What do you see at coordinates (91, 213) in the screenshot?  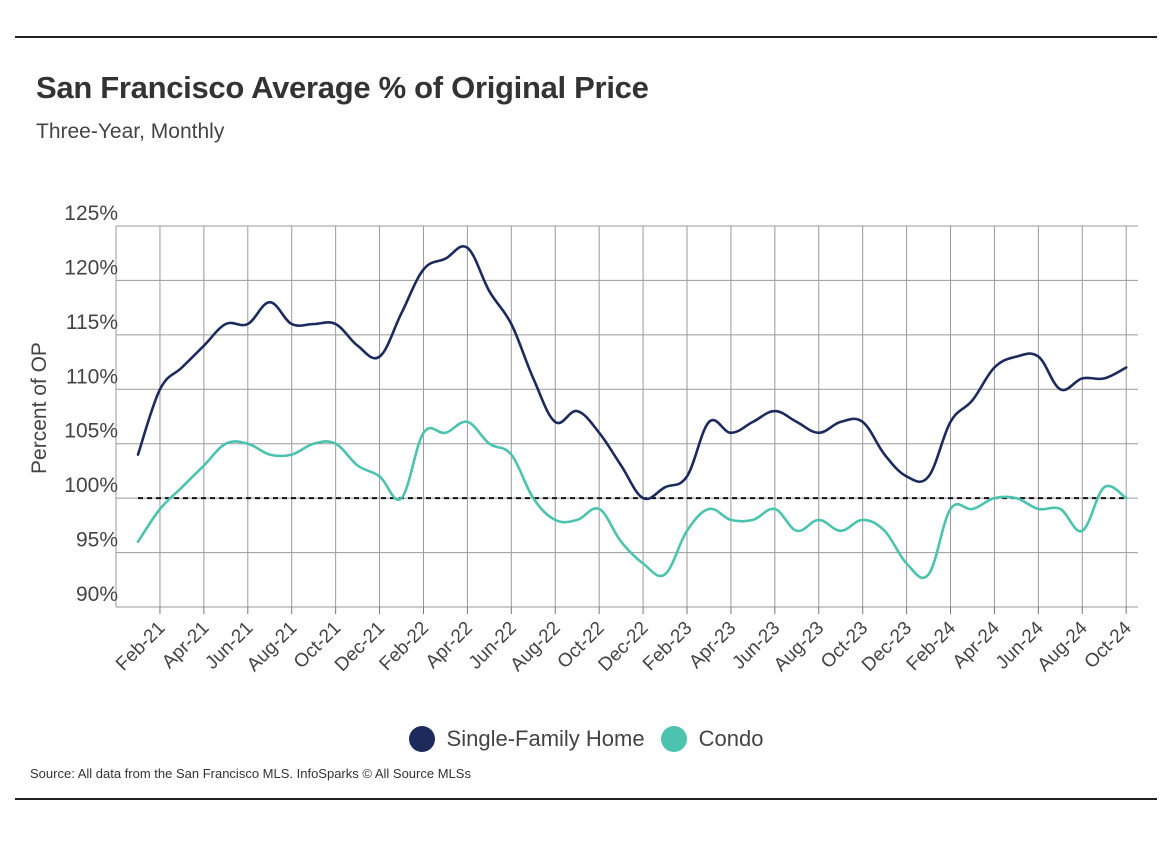 I see `y-tick-label: 125%` at bounding box center [91, 213].